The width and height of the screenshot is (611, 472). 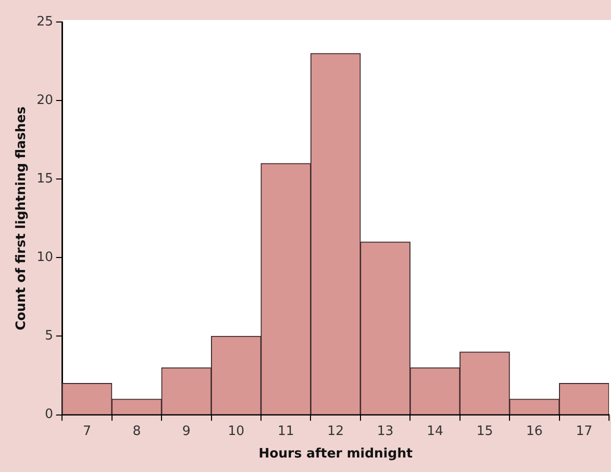 I want to click on y-tick-label: 0, so click(x=49, y=414).